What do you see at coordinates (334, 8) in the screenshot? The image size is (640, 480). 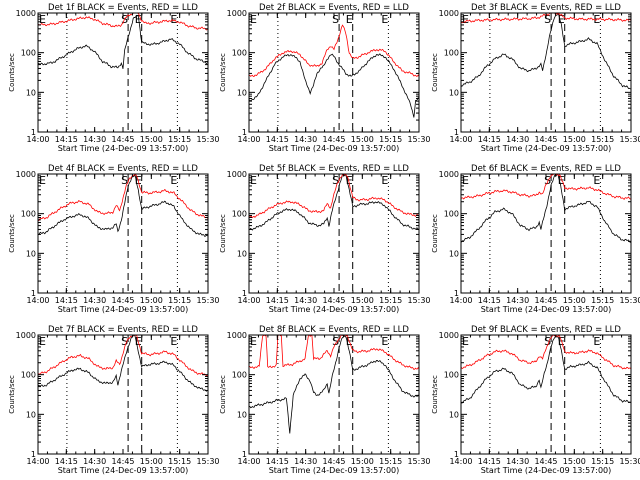 I see `panel-title: Det 2f BLACK = Events, RED = LLD` at bounding box center [334, 8].